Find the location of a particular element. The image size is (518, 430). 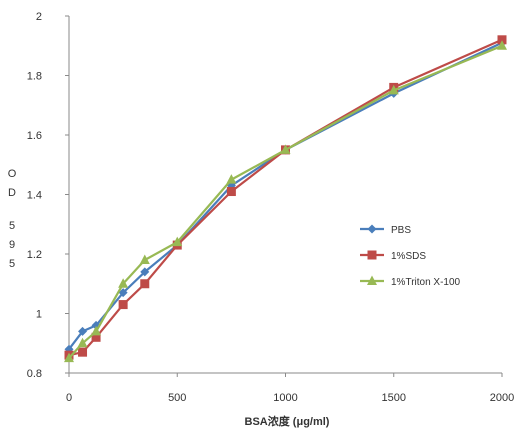

y-tick-label: 1 is located at coordinates (39, 315).